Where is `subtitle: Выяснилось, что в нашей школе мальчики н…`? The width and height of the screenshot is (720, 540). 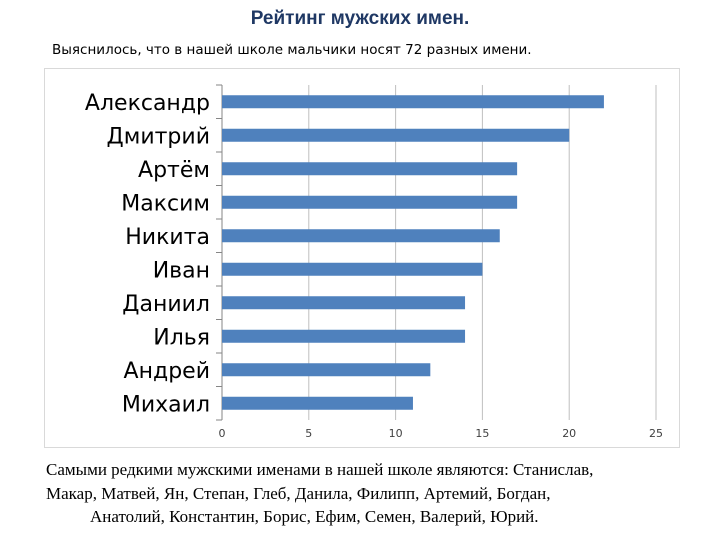
subtitle: Выяснилось, что в нашей школе мальчики н… is located at coordinates (292, 50).